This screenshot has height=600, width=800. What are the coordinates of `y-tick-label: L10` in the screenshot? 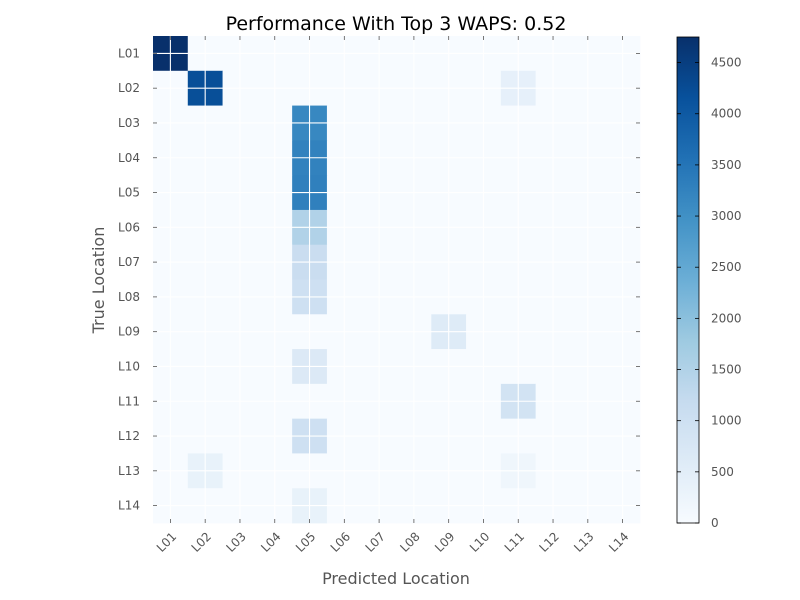 It's located at (129, 366).